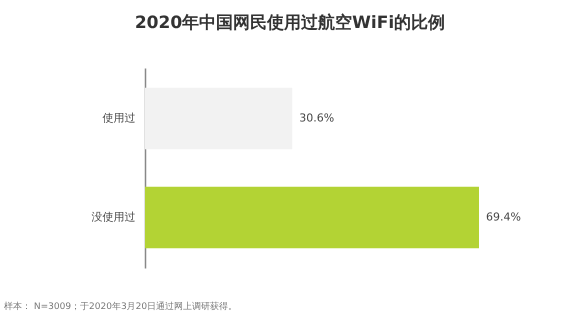  I want to click on text: 样本： N=3009；于2020年3月20日通过网上调研获得。, so click(121, 306).